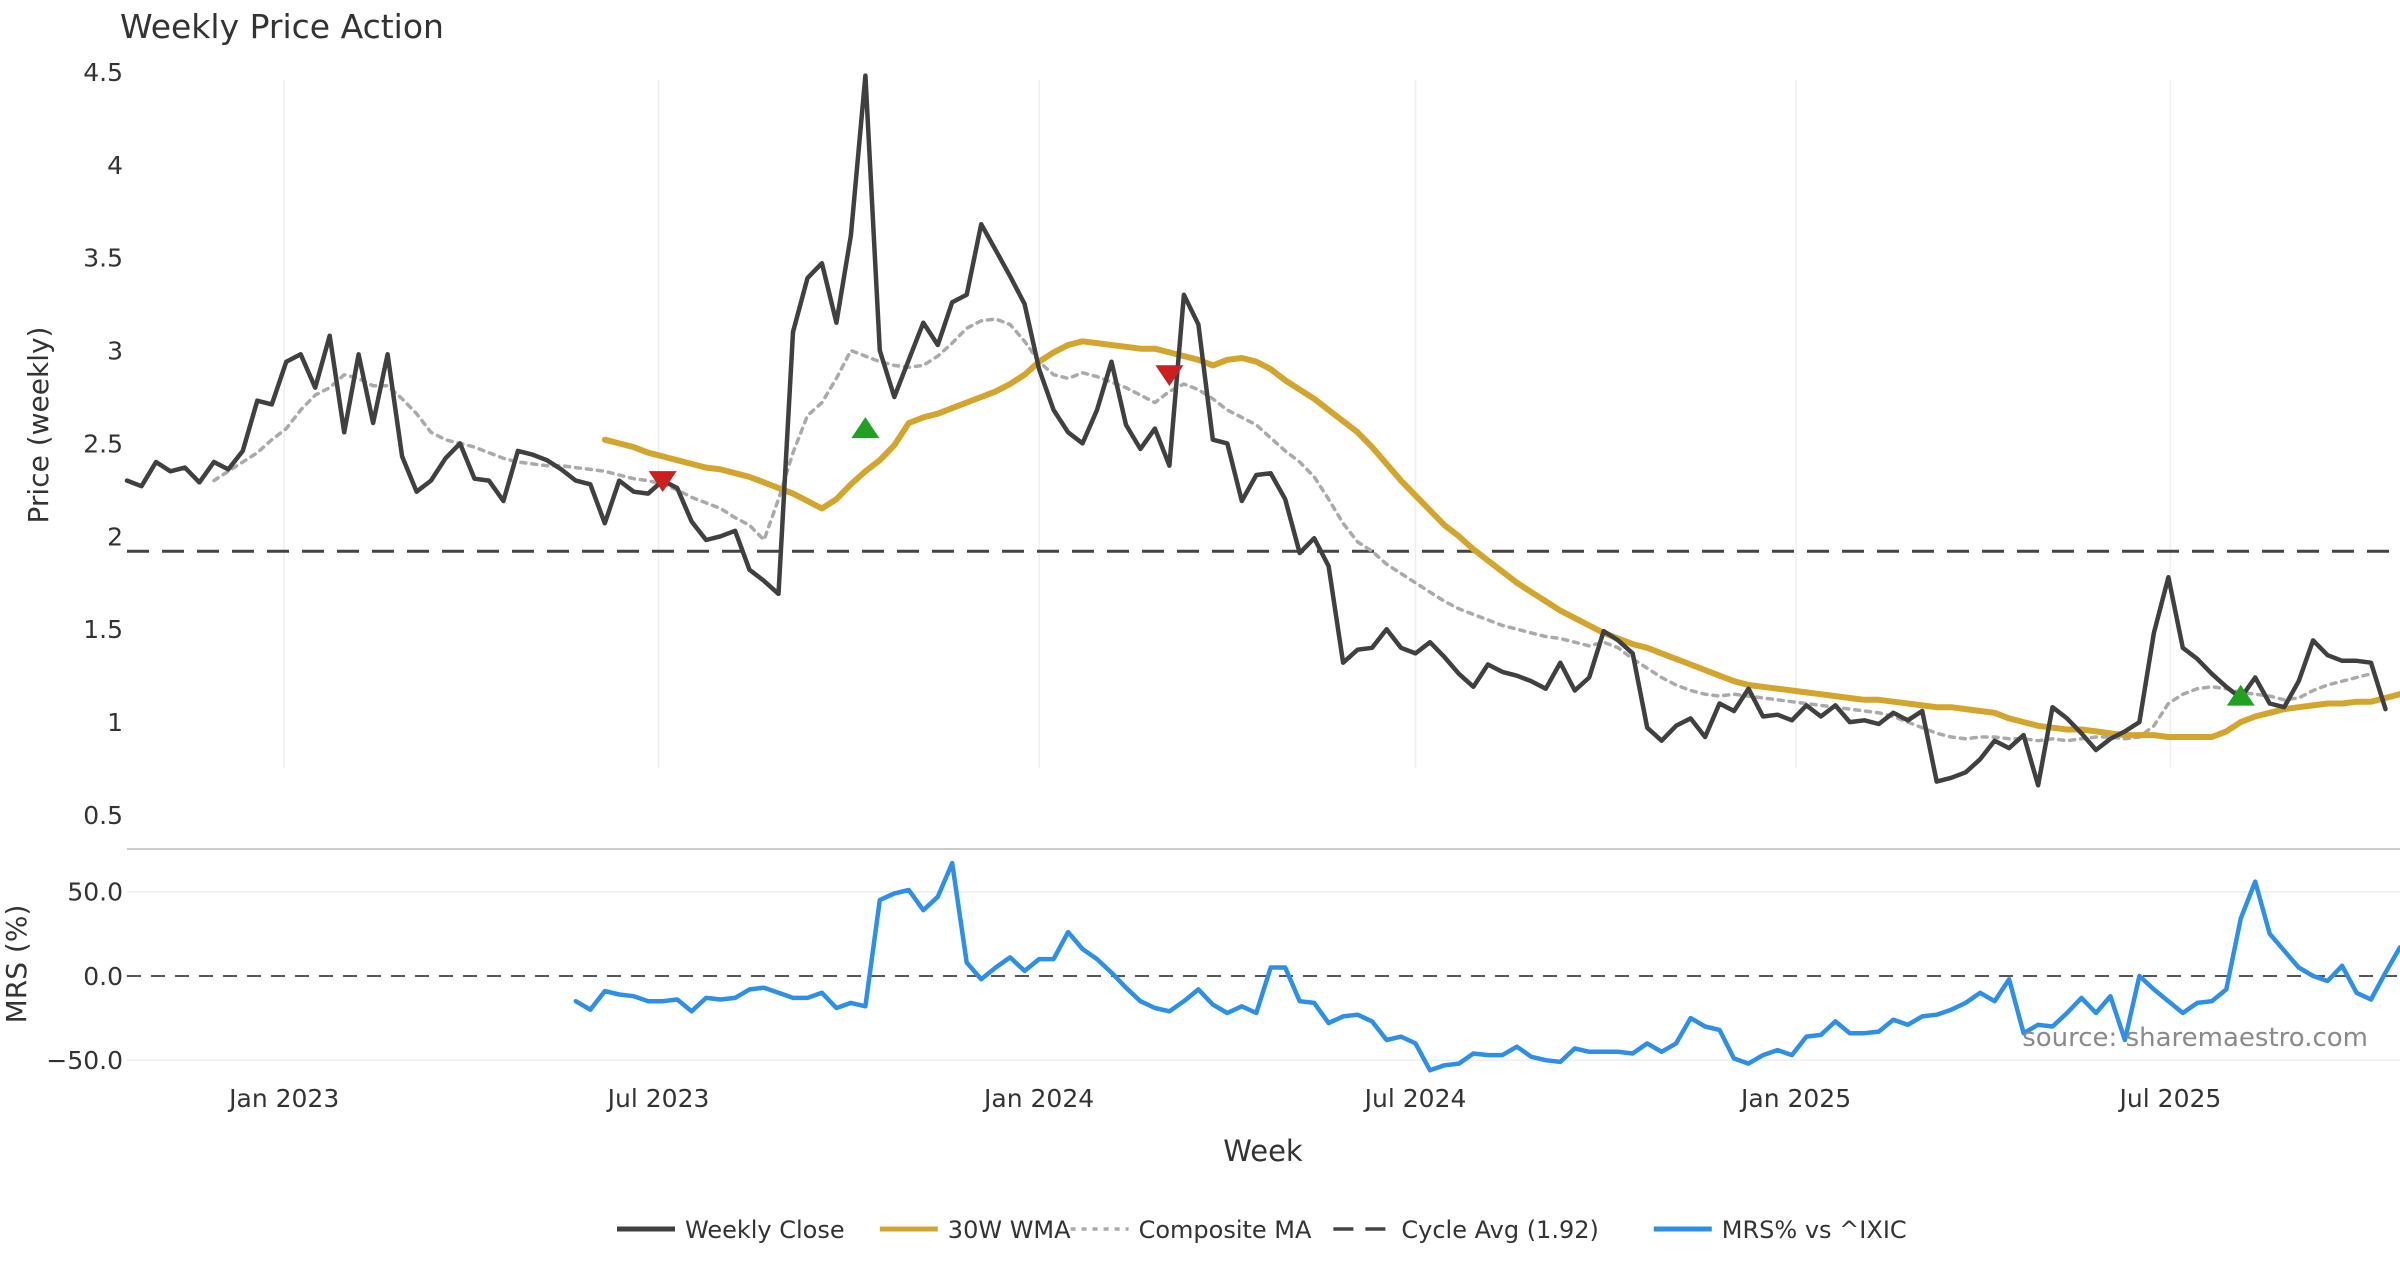 The width and height of the screenshot is (2400, 1264). I want to click on source-note: source: sharemaestro.com, so click(2195, 1038).